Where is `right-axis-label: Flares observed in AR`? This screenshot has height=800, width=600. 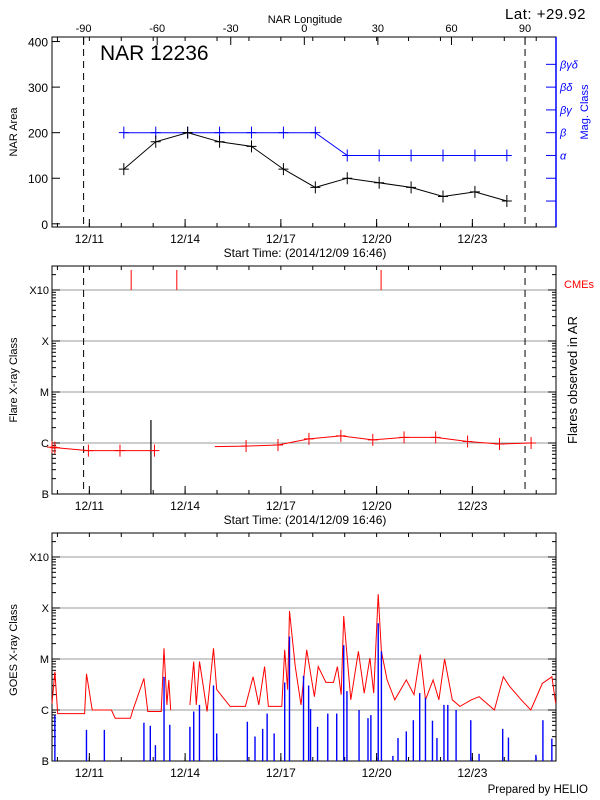 right-axis-label: Flares observed in AR is located at coordinates (572, 380).